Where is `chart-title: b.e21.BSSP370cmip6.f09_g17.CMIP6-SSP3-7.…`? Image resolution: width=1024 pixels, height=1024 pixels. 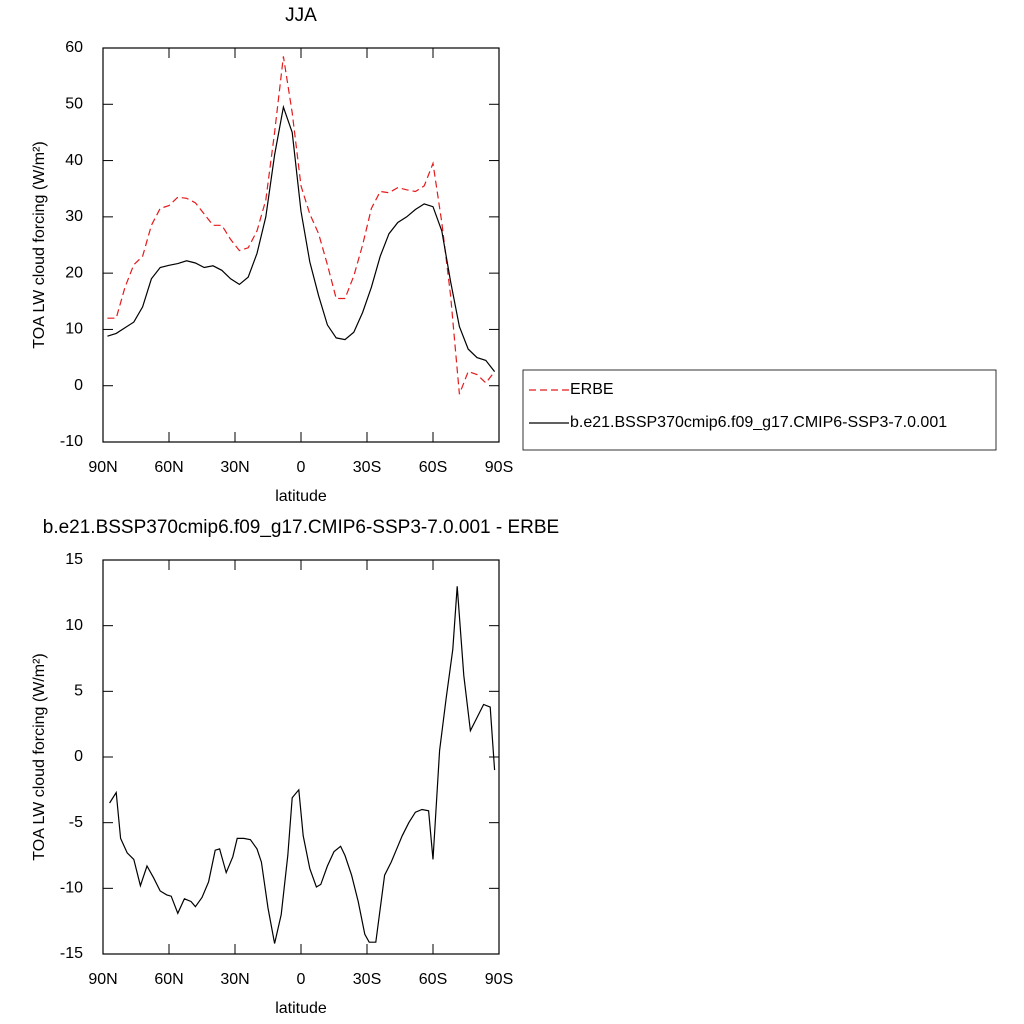 chart-title: b.e21.BSSP370cmip6.f09_g17.CMIP6-SSP3-7.… is located at coordinates (301, 527).